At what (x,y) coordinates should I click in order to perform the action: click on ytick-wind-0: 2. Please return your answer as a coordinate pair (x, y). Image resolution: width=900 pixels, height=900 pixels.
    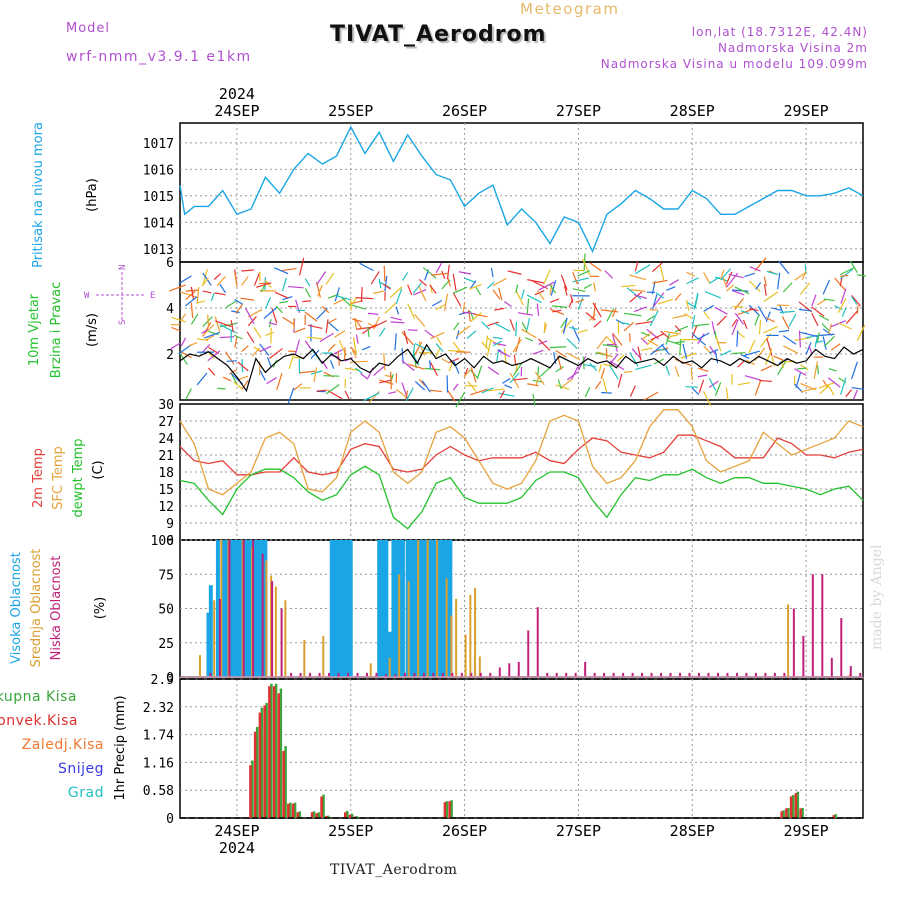
    Looking at the image, I should click on (170, 355).